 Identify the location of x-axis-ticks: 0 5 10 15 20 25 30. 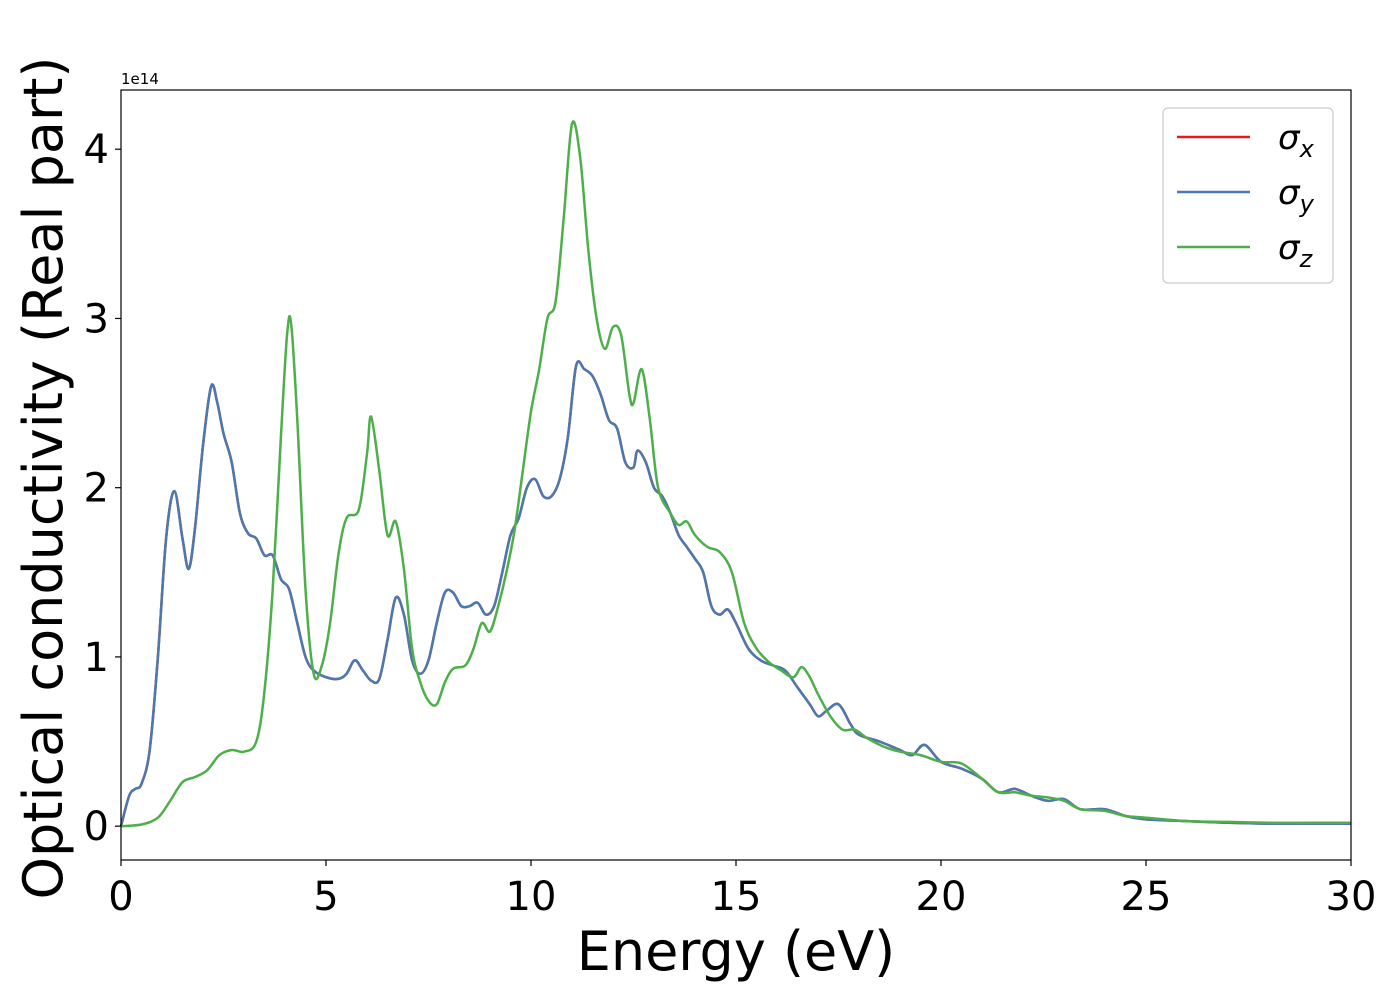
(742, 890).